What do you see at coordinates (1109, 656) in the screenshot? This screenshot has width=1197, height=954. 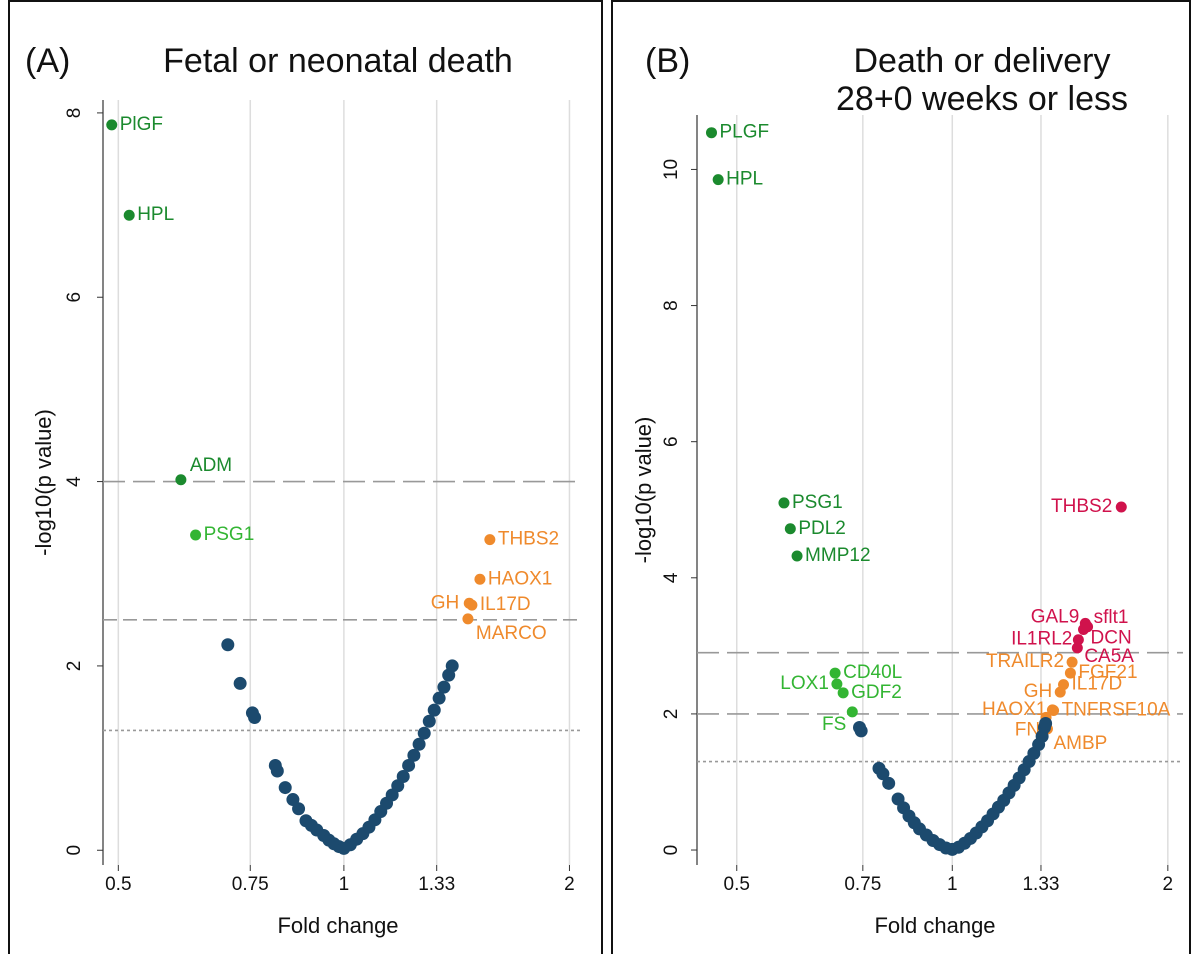 I see `point-label: CA5A` at bounding box center [1109, 656].